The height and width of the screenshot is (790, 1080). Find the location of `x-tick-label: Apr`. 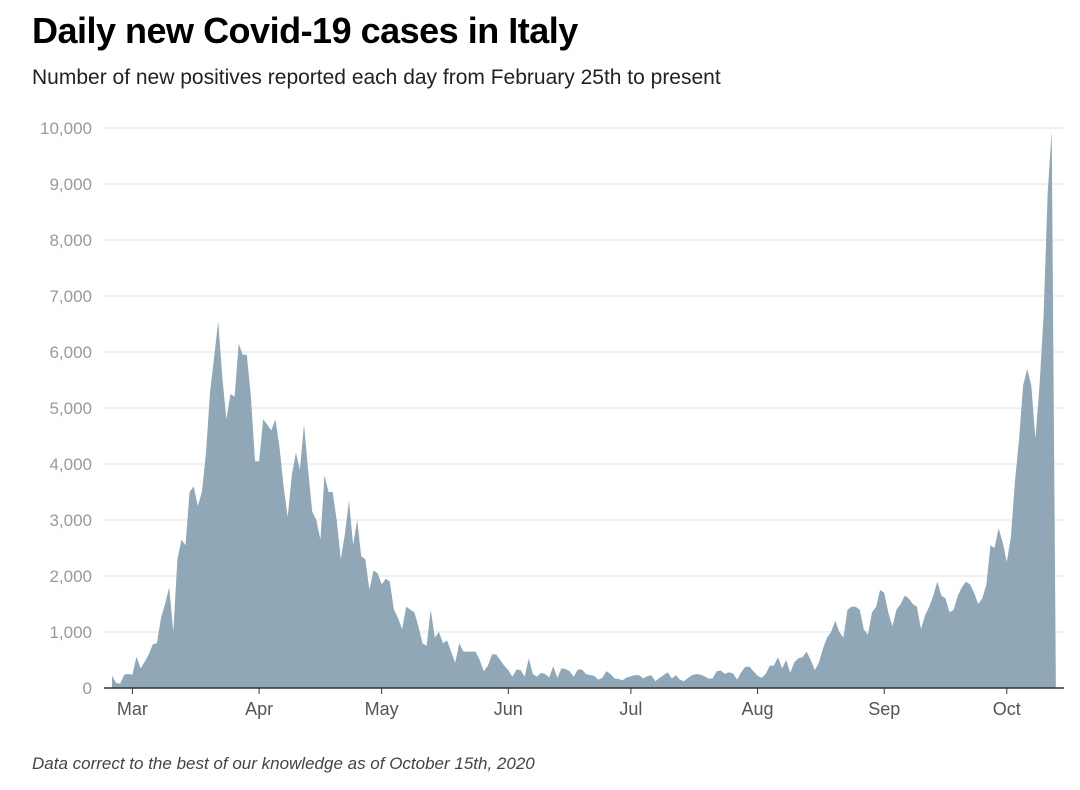

x-tick-label: Apr is located at coordinates (259, 709).